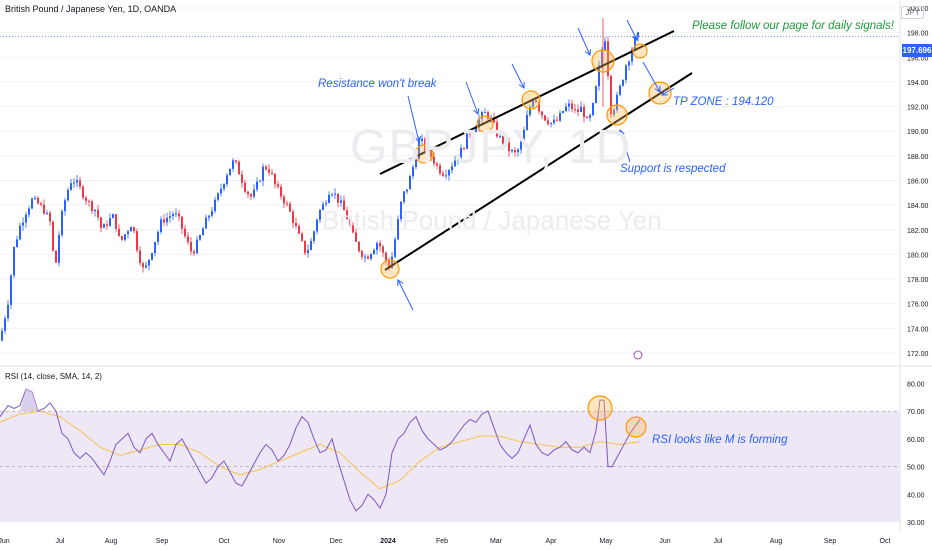 The image size is (932, 550). Describe the element at coordinates (918, 231) in the screenshot. I see `price-tick-label: 182.00` at that location.